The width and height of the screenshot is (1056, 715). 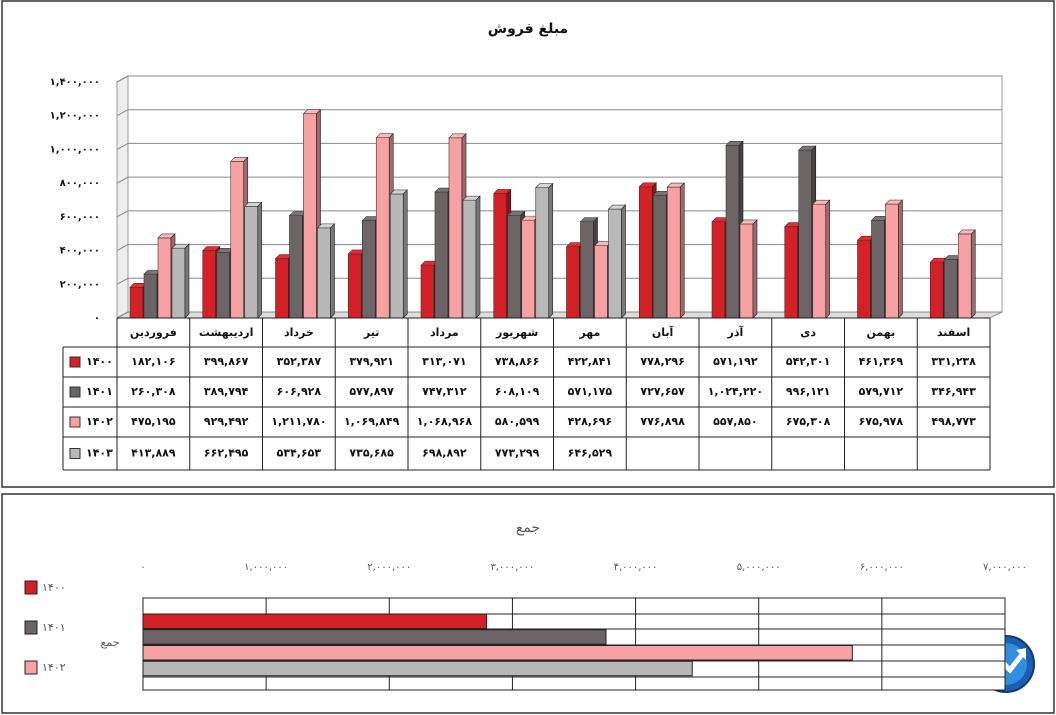 I want to click on y-tick-label: ۶۰۰,۰۰۰, so click(x=80, y=217).